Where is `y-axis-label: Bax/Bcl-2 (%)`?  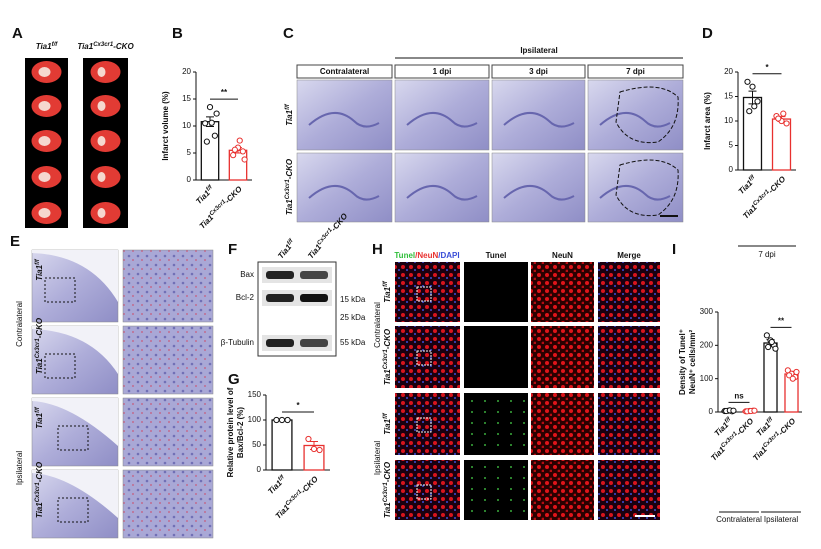
y-axis-label: Bax/Bcl-2 (%) is located at coordinates (240, 432).